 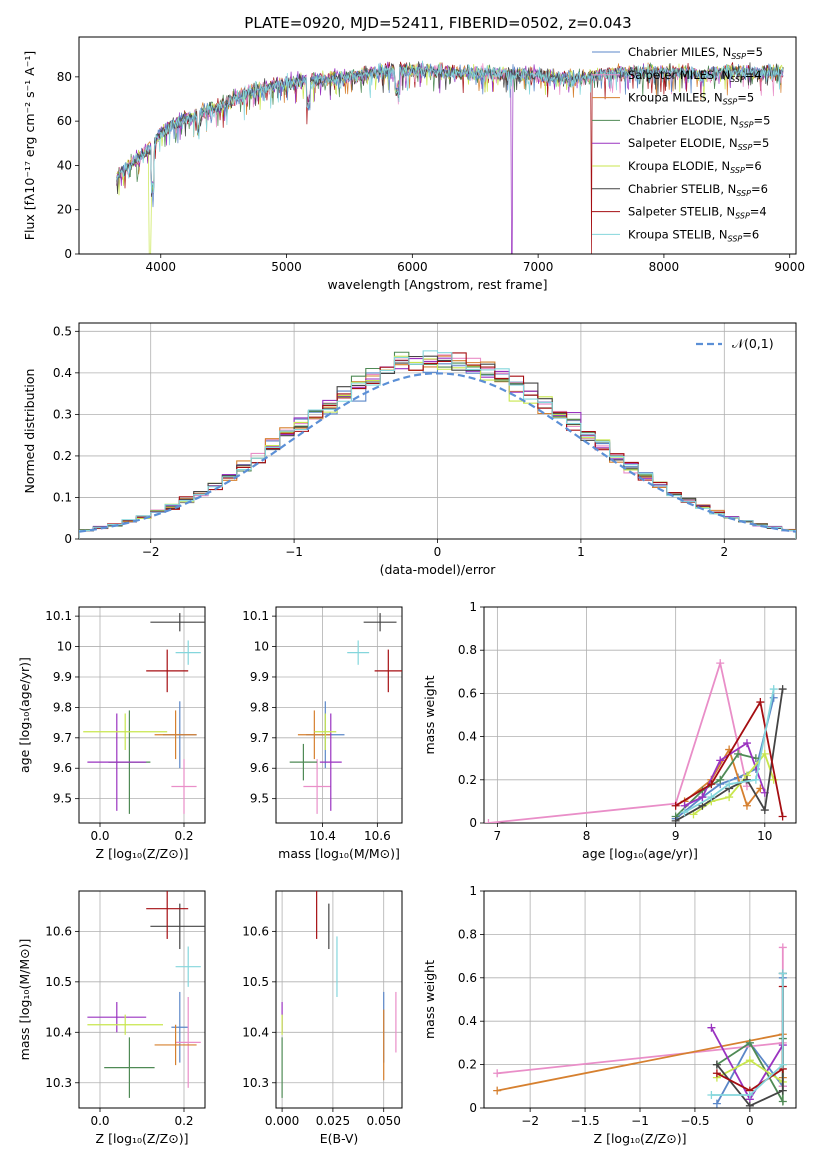 I want to click on y-tick-label: 10.3, so click(x=58, y=1083).